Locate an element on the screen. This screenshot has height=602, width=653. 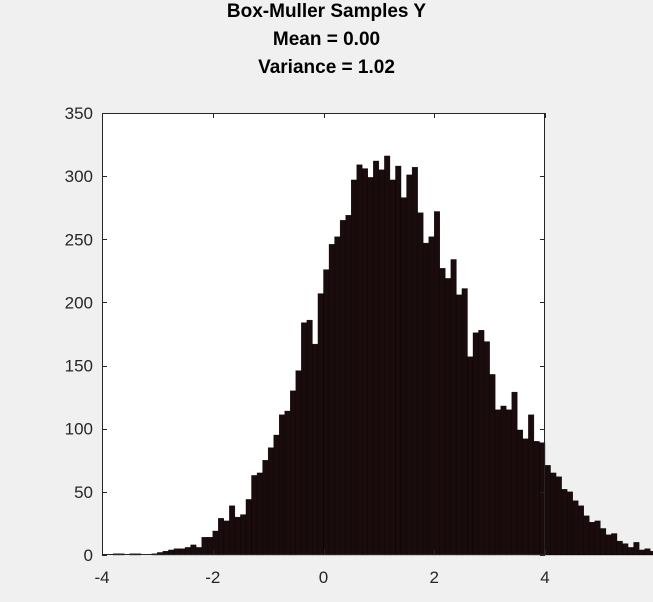
chart-title-line-2: Mean = 0.00 is located at coordinates (326, 39).